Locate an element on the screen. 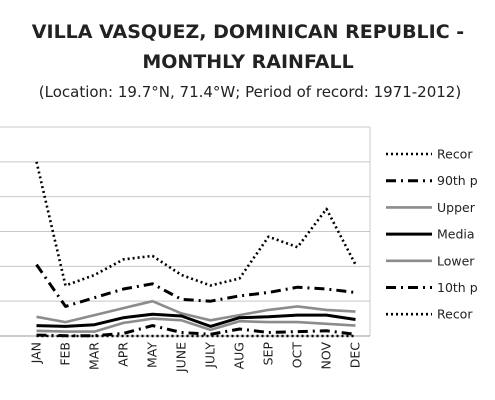  x-tick-label: AUG is located at coordinates (239, 355).